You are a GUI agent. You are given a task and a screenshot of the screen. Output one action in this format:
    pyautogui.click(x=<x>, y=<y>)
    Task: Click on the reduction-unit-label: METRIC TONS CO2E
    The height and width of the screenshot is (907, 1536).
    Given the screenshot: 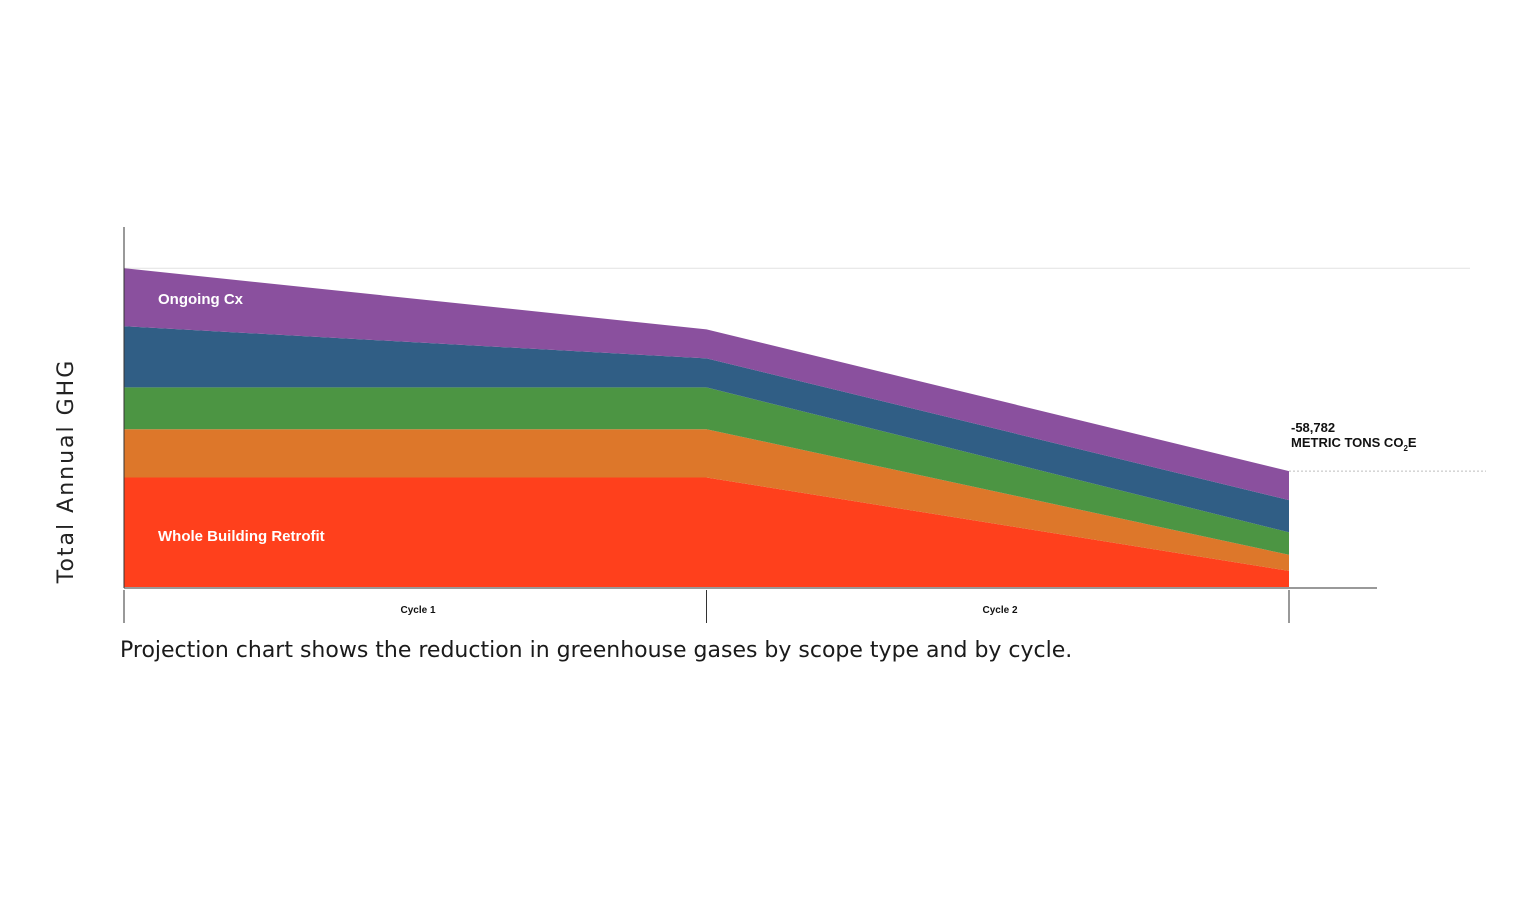 What is the action you would take?
    pyautogui.click(x=1354, y=444)
    